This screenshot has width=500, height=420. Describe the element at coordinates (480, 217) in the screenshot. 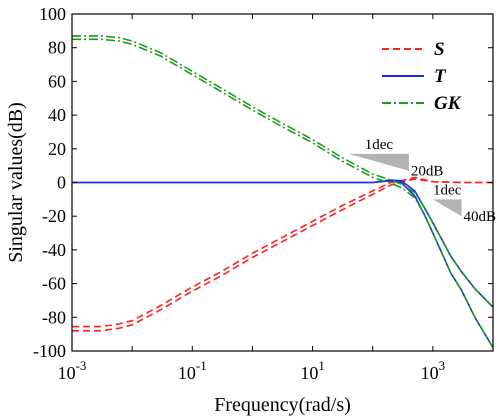

I see `slope-40db-rise-label: 40dB` at that location.